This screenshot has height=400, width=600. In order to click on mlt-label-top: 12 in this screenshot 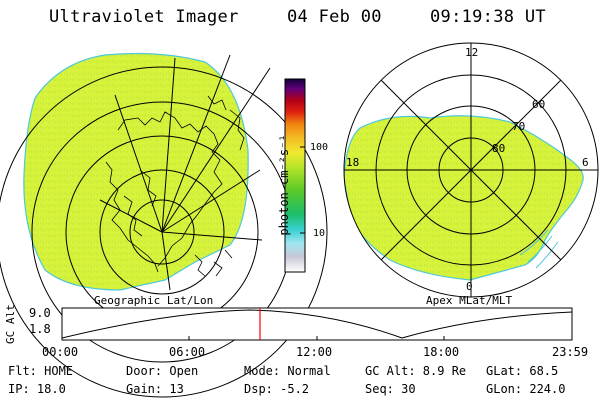, I will do `click(472, 52)`.